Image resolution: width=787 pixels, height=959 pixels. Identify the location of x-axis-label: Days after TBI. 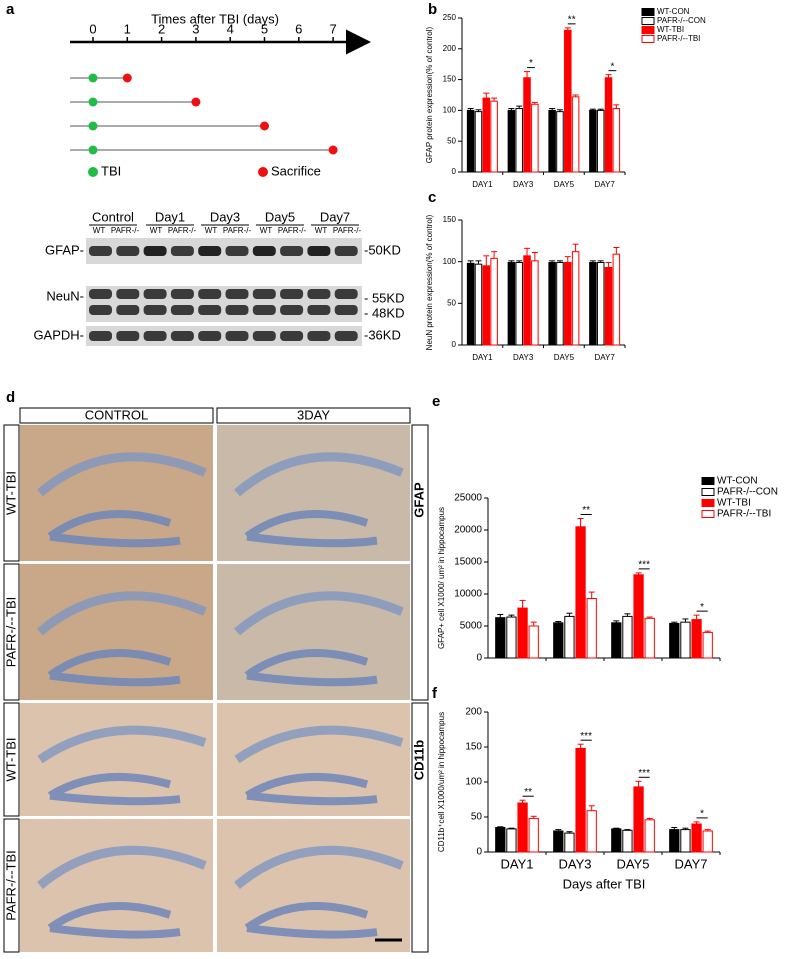
(604, 883).